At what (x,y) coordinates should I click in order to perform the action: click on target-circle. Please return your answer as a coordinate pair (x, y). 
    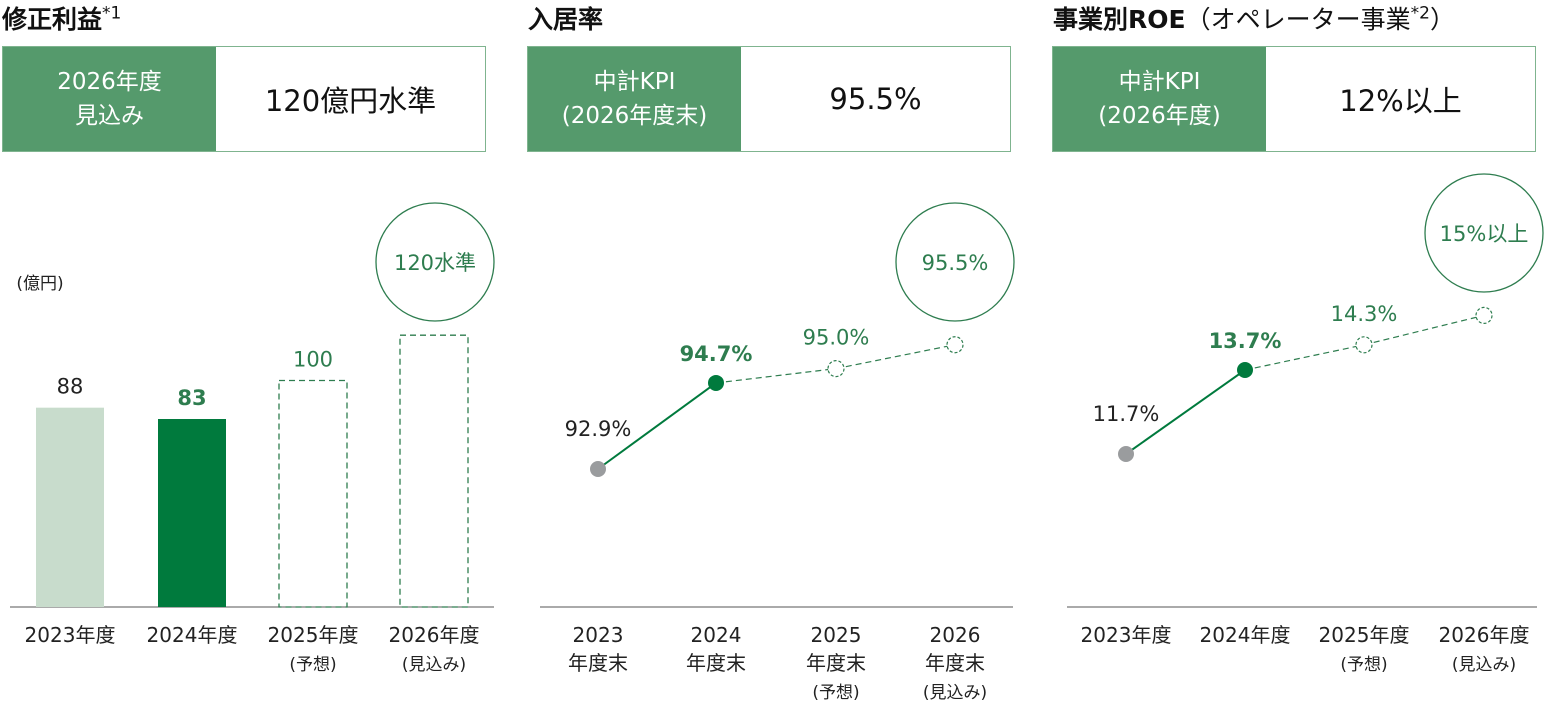
    Looking at the image, I should click on (435, 262).